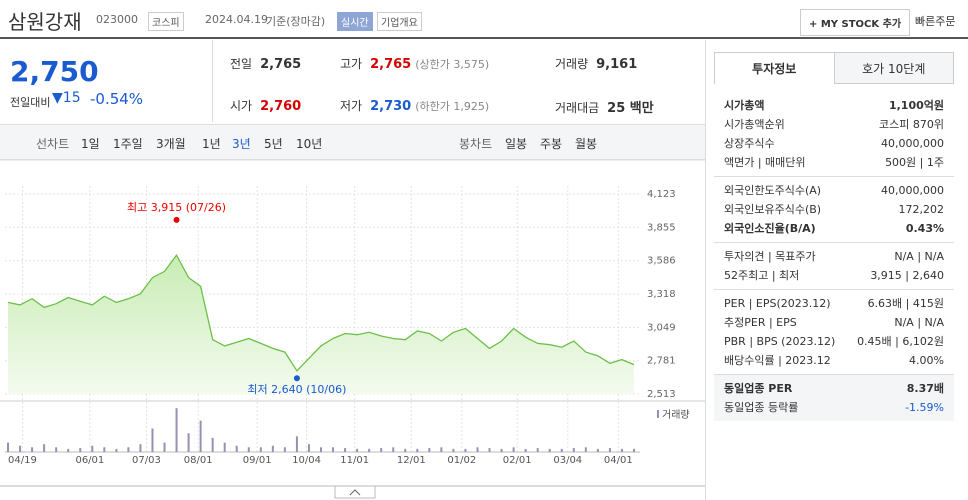 The image size is (968, 500). What do you see at coordinates (281, 64) in the screenshot?
I see `quote-value: 2,765` at bounding box center [281, 64].